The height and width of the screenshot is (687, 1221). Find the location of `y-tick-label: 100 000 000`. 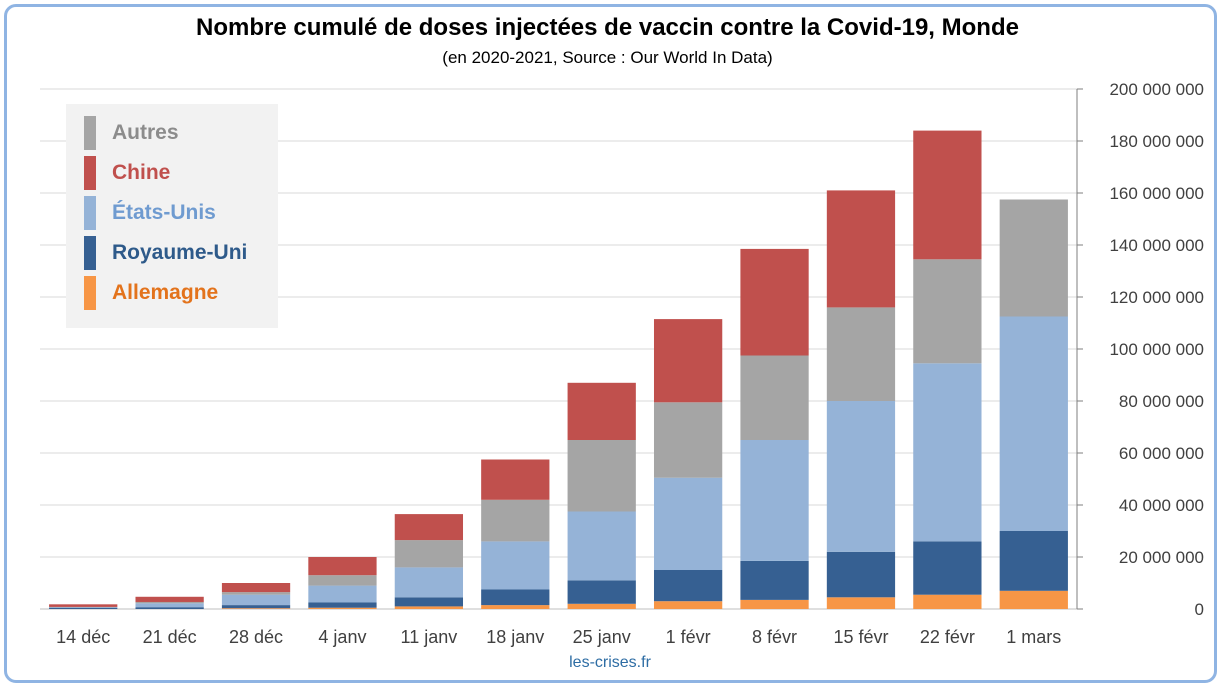

y-tick-label: 100 000 000 is located at coordinates (1156, 349).